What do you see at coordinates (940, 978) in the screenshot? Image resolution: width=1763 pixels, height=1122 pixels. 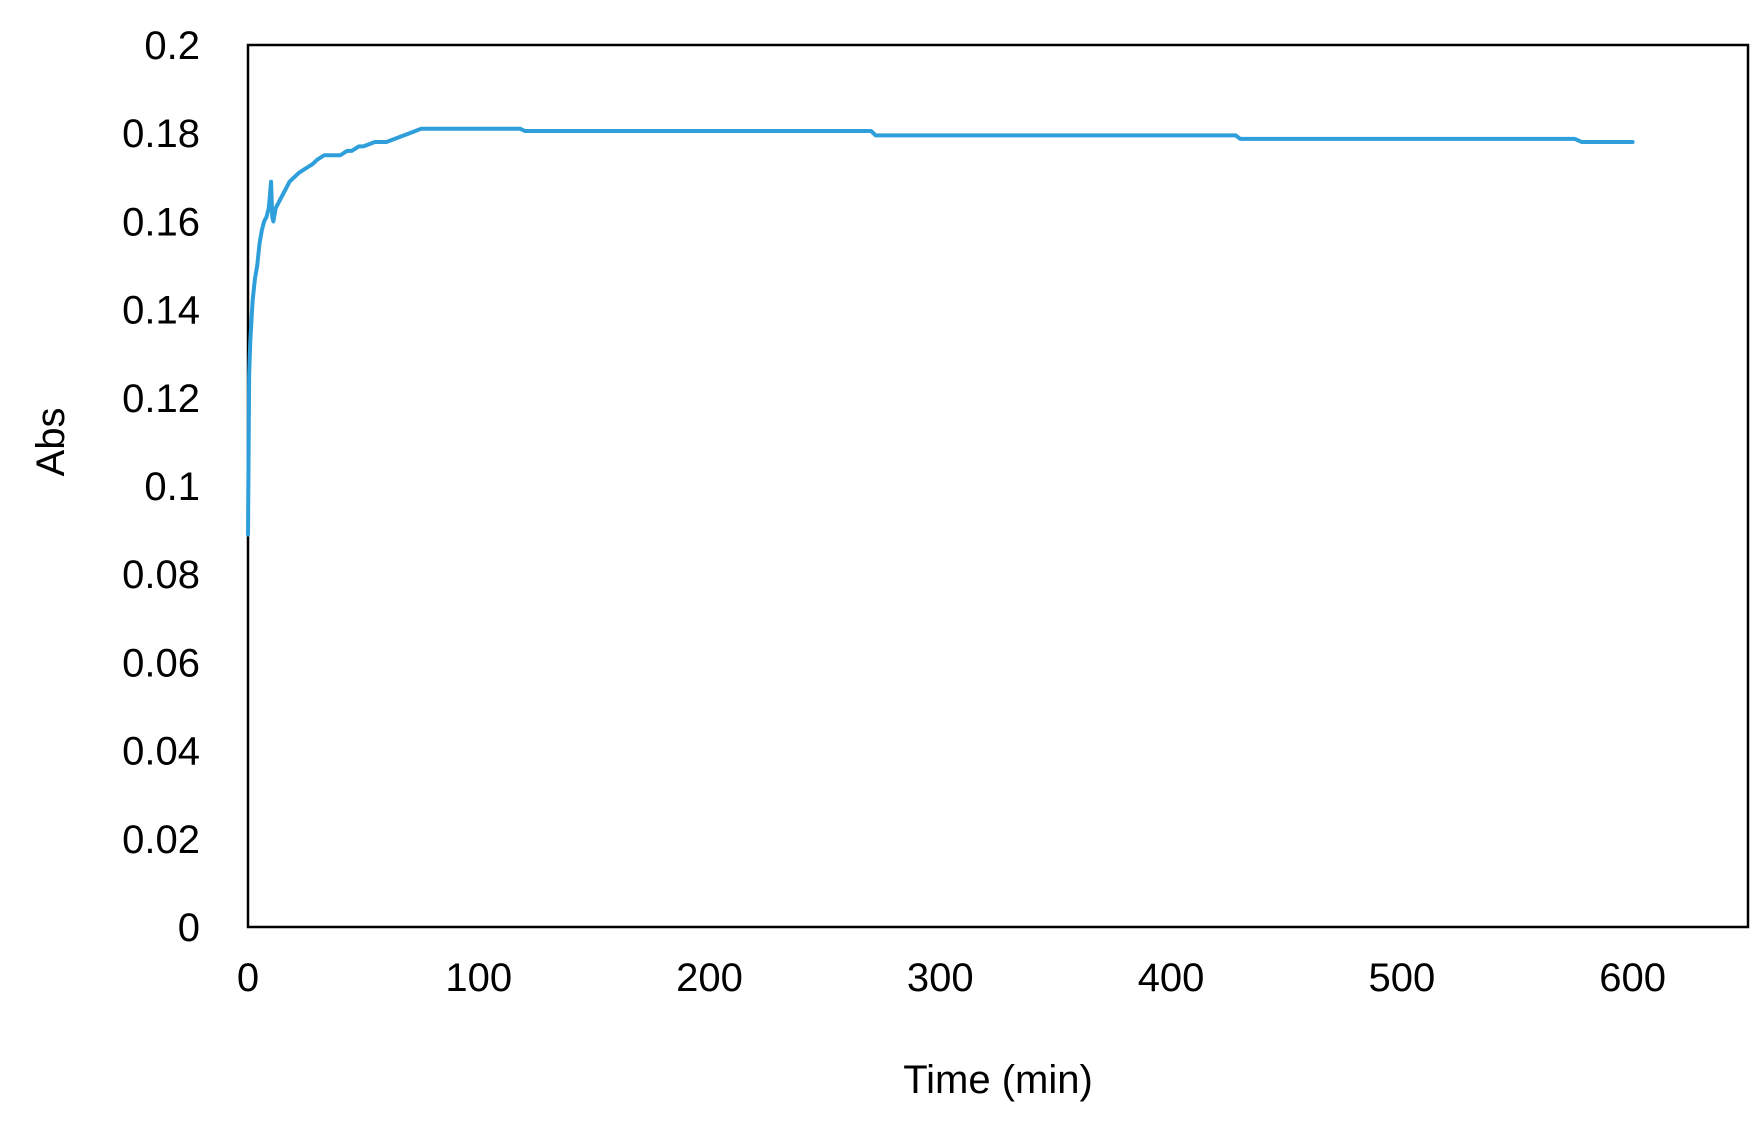 I see `x-tick-label: 300` at bounding box center [940, 978].